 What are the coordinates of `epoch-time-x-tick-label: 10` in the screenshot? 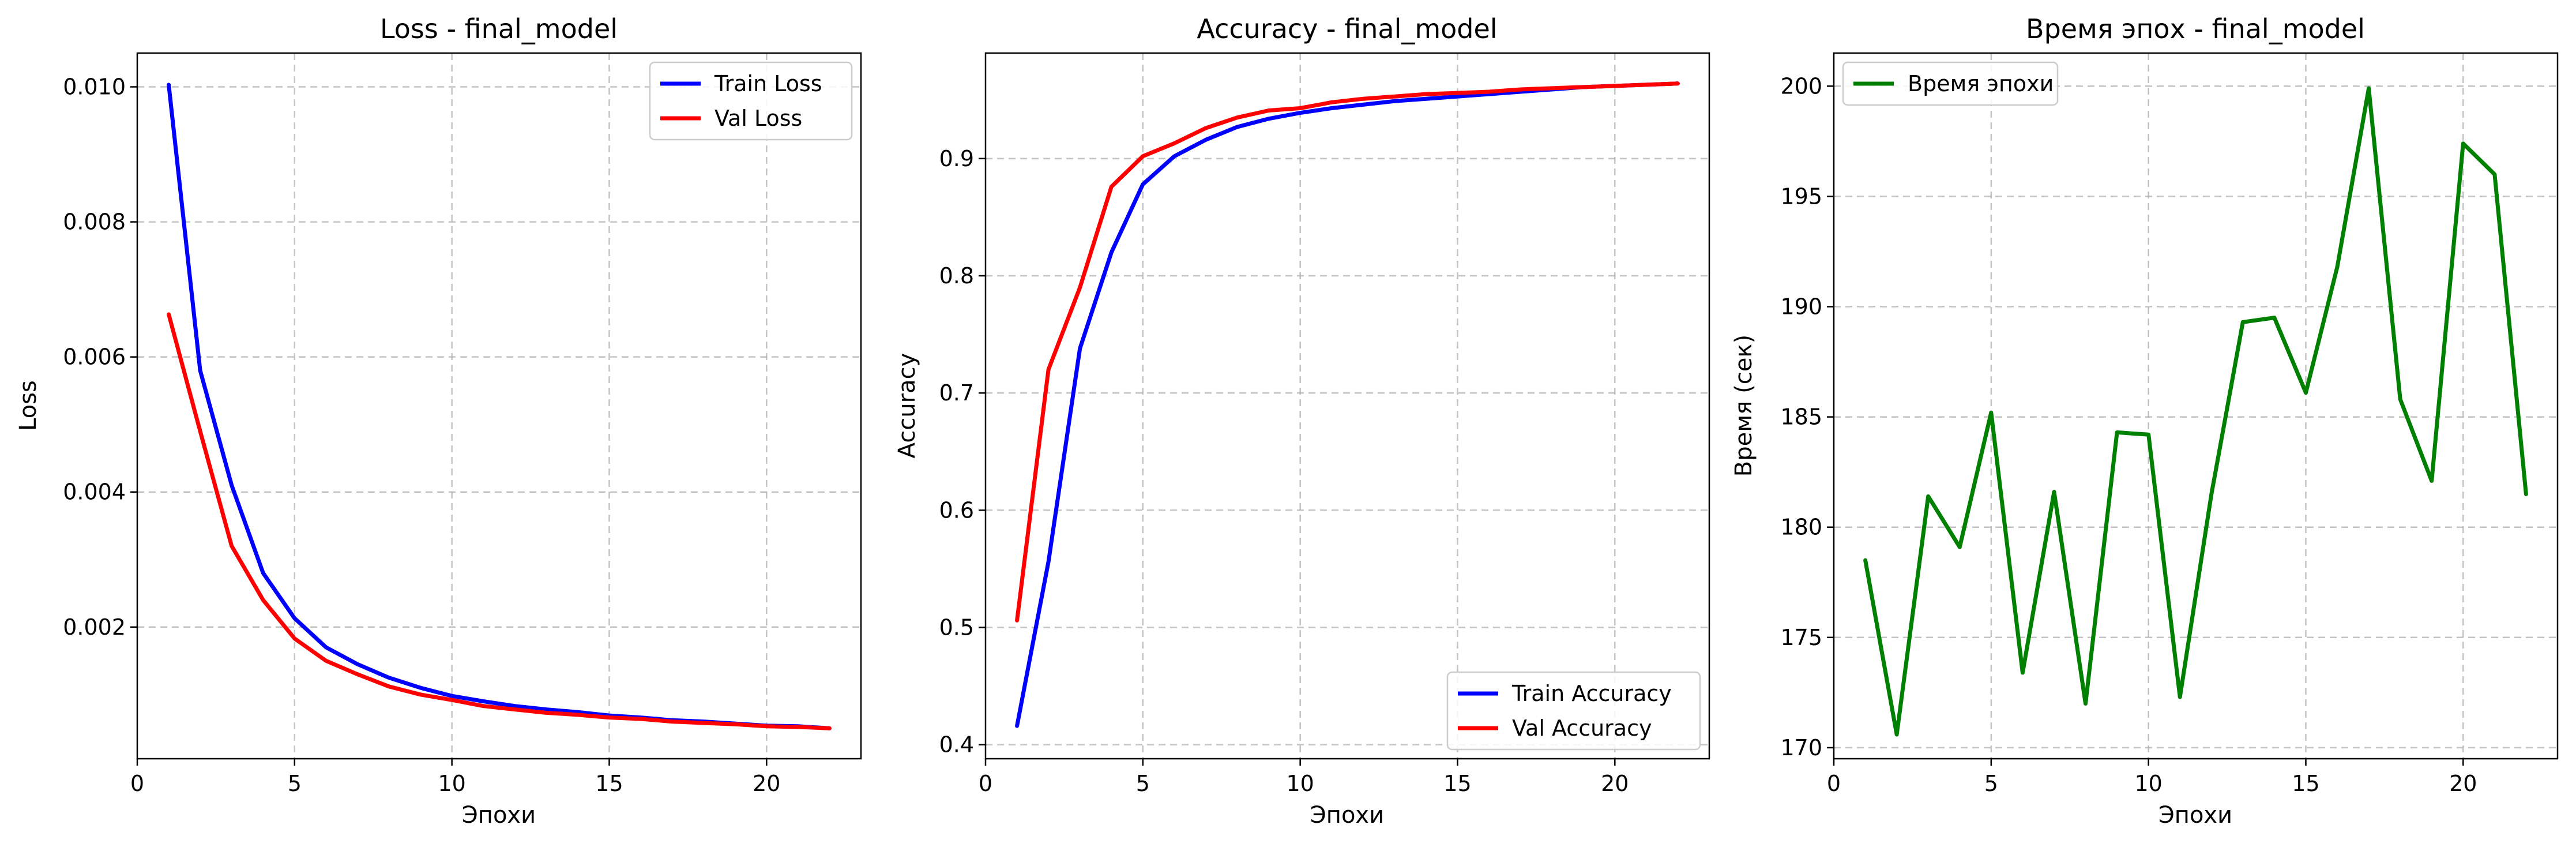 It's located at (2148, 783).